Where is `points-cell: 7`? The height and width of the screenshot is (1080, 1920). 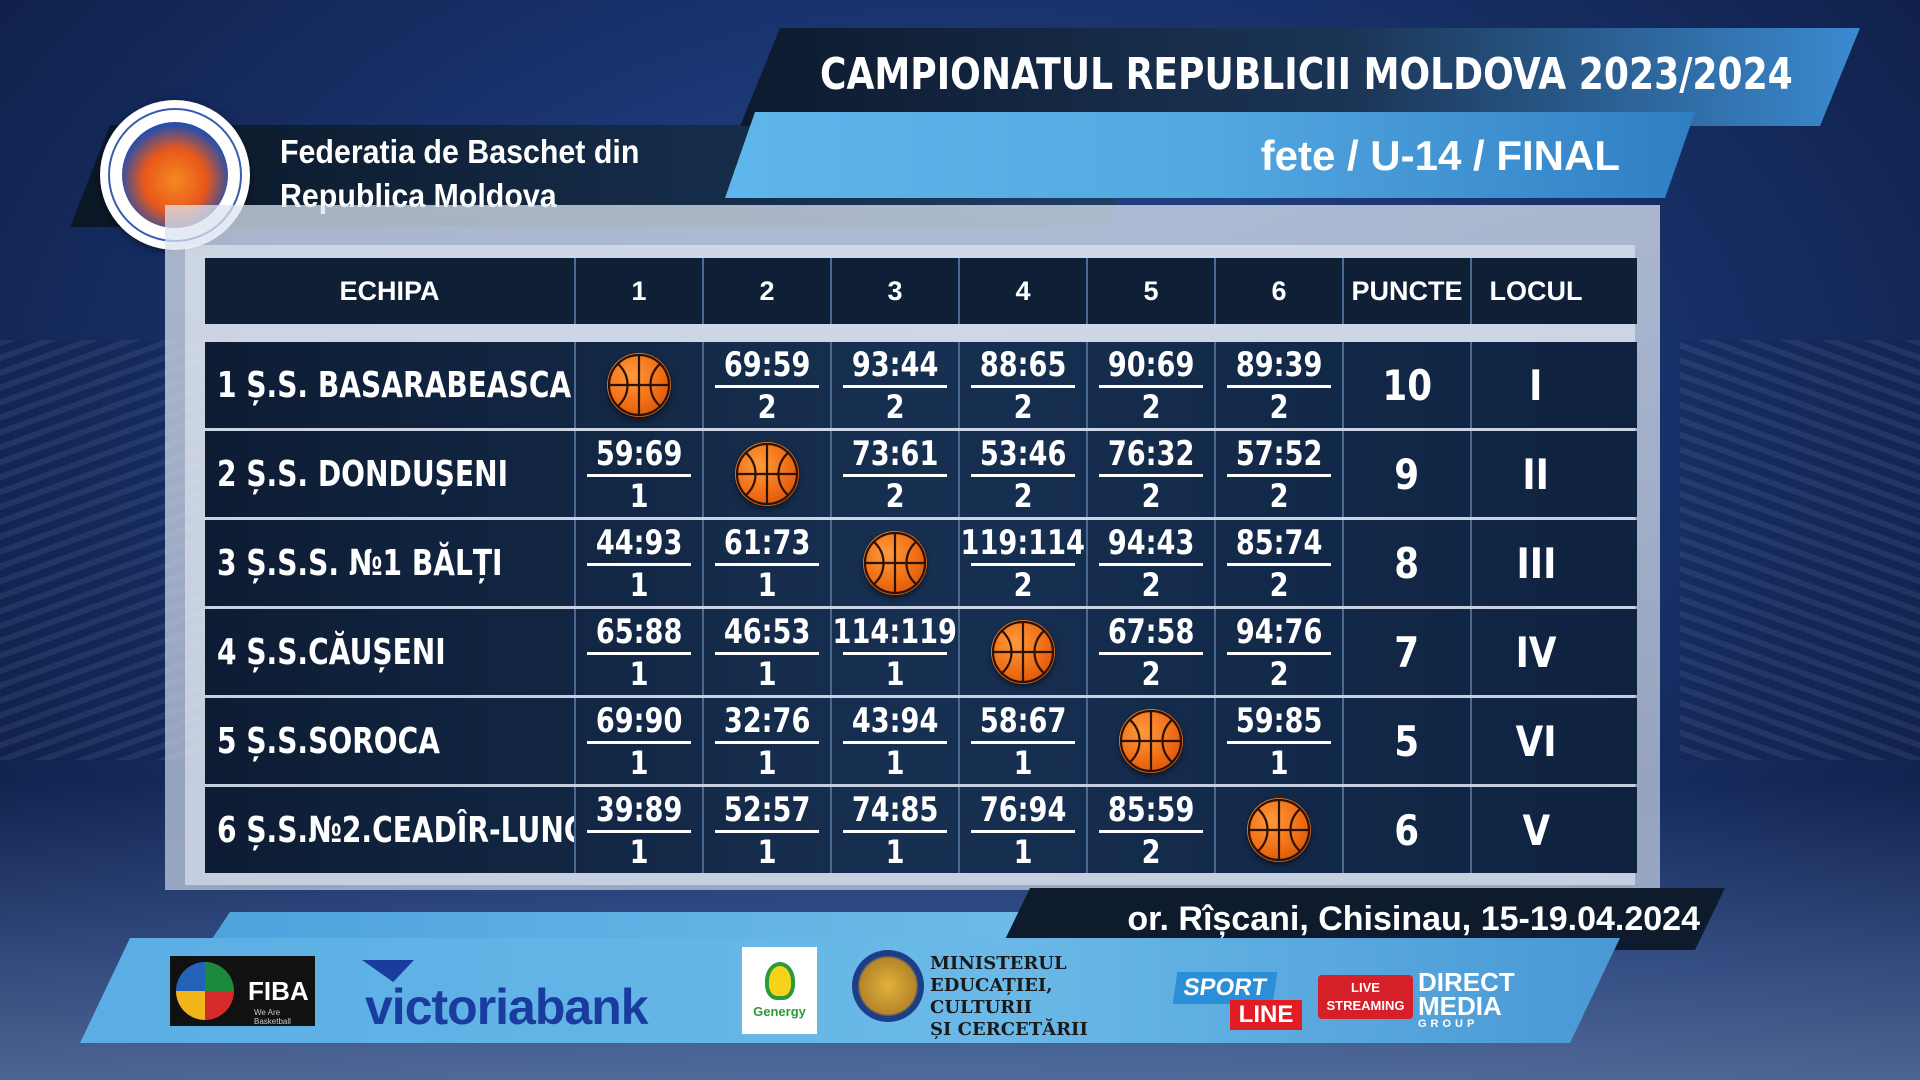 points-cell: 7 is located at coordinates (1408, 652).